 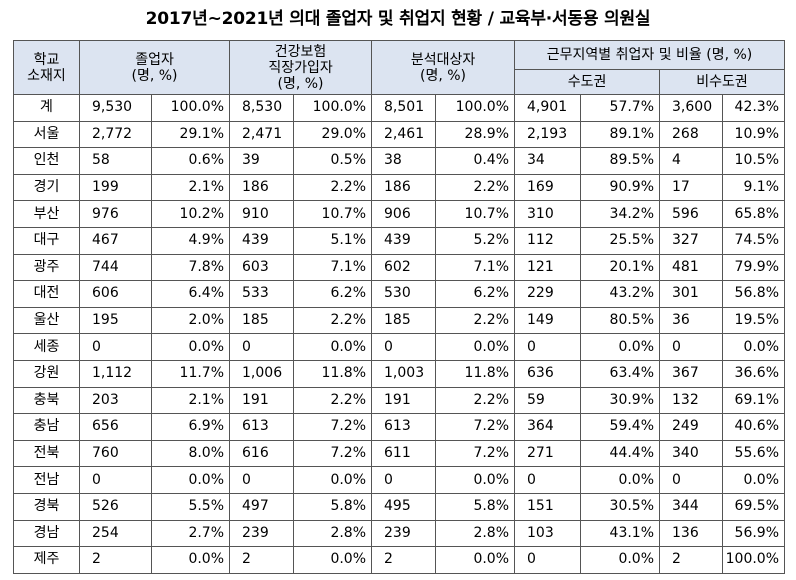 I want to click on non-capital-count-cell: 0, so click(x=691, y=347).